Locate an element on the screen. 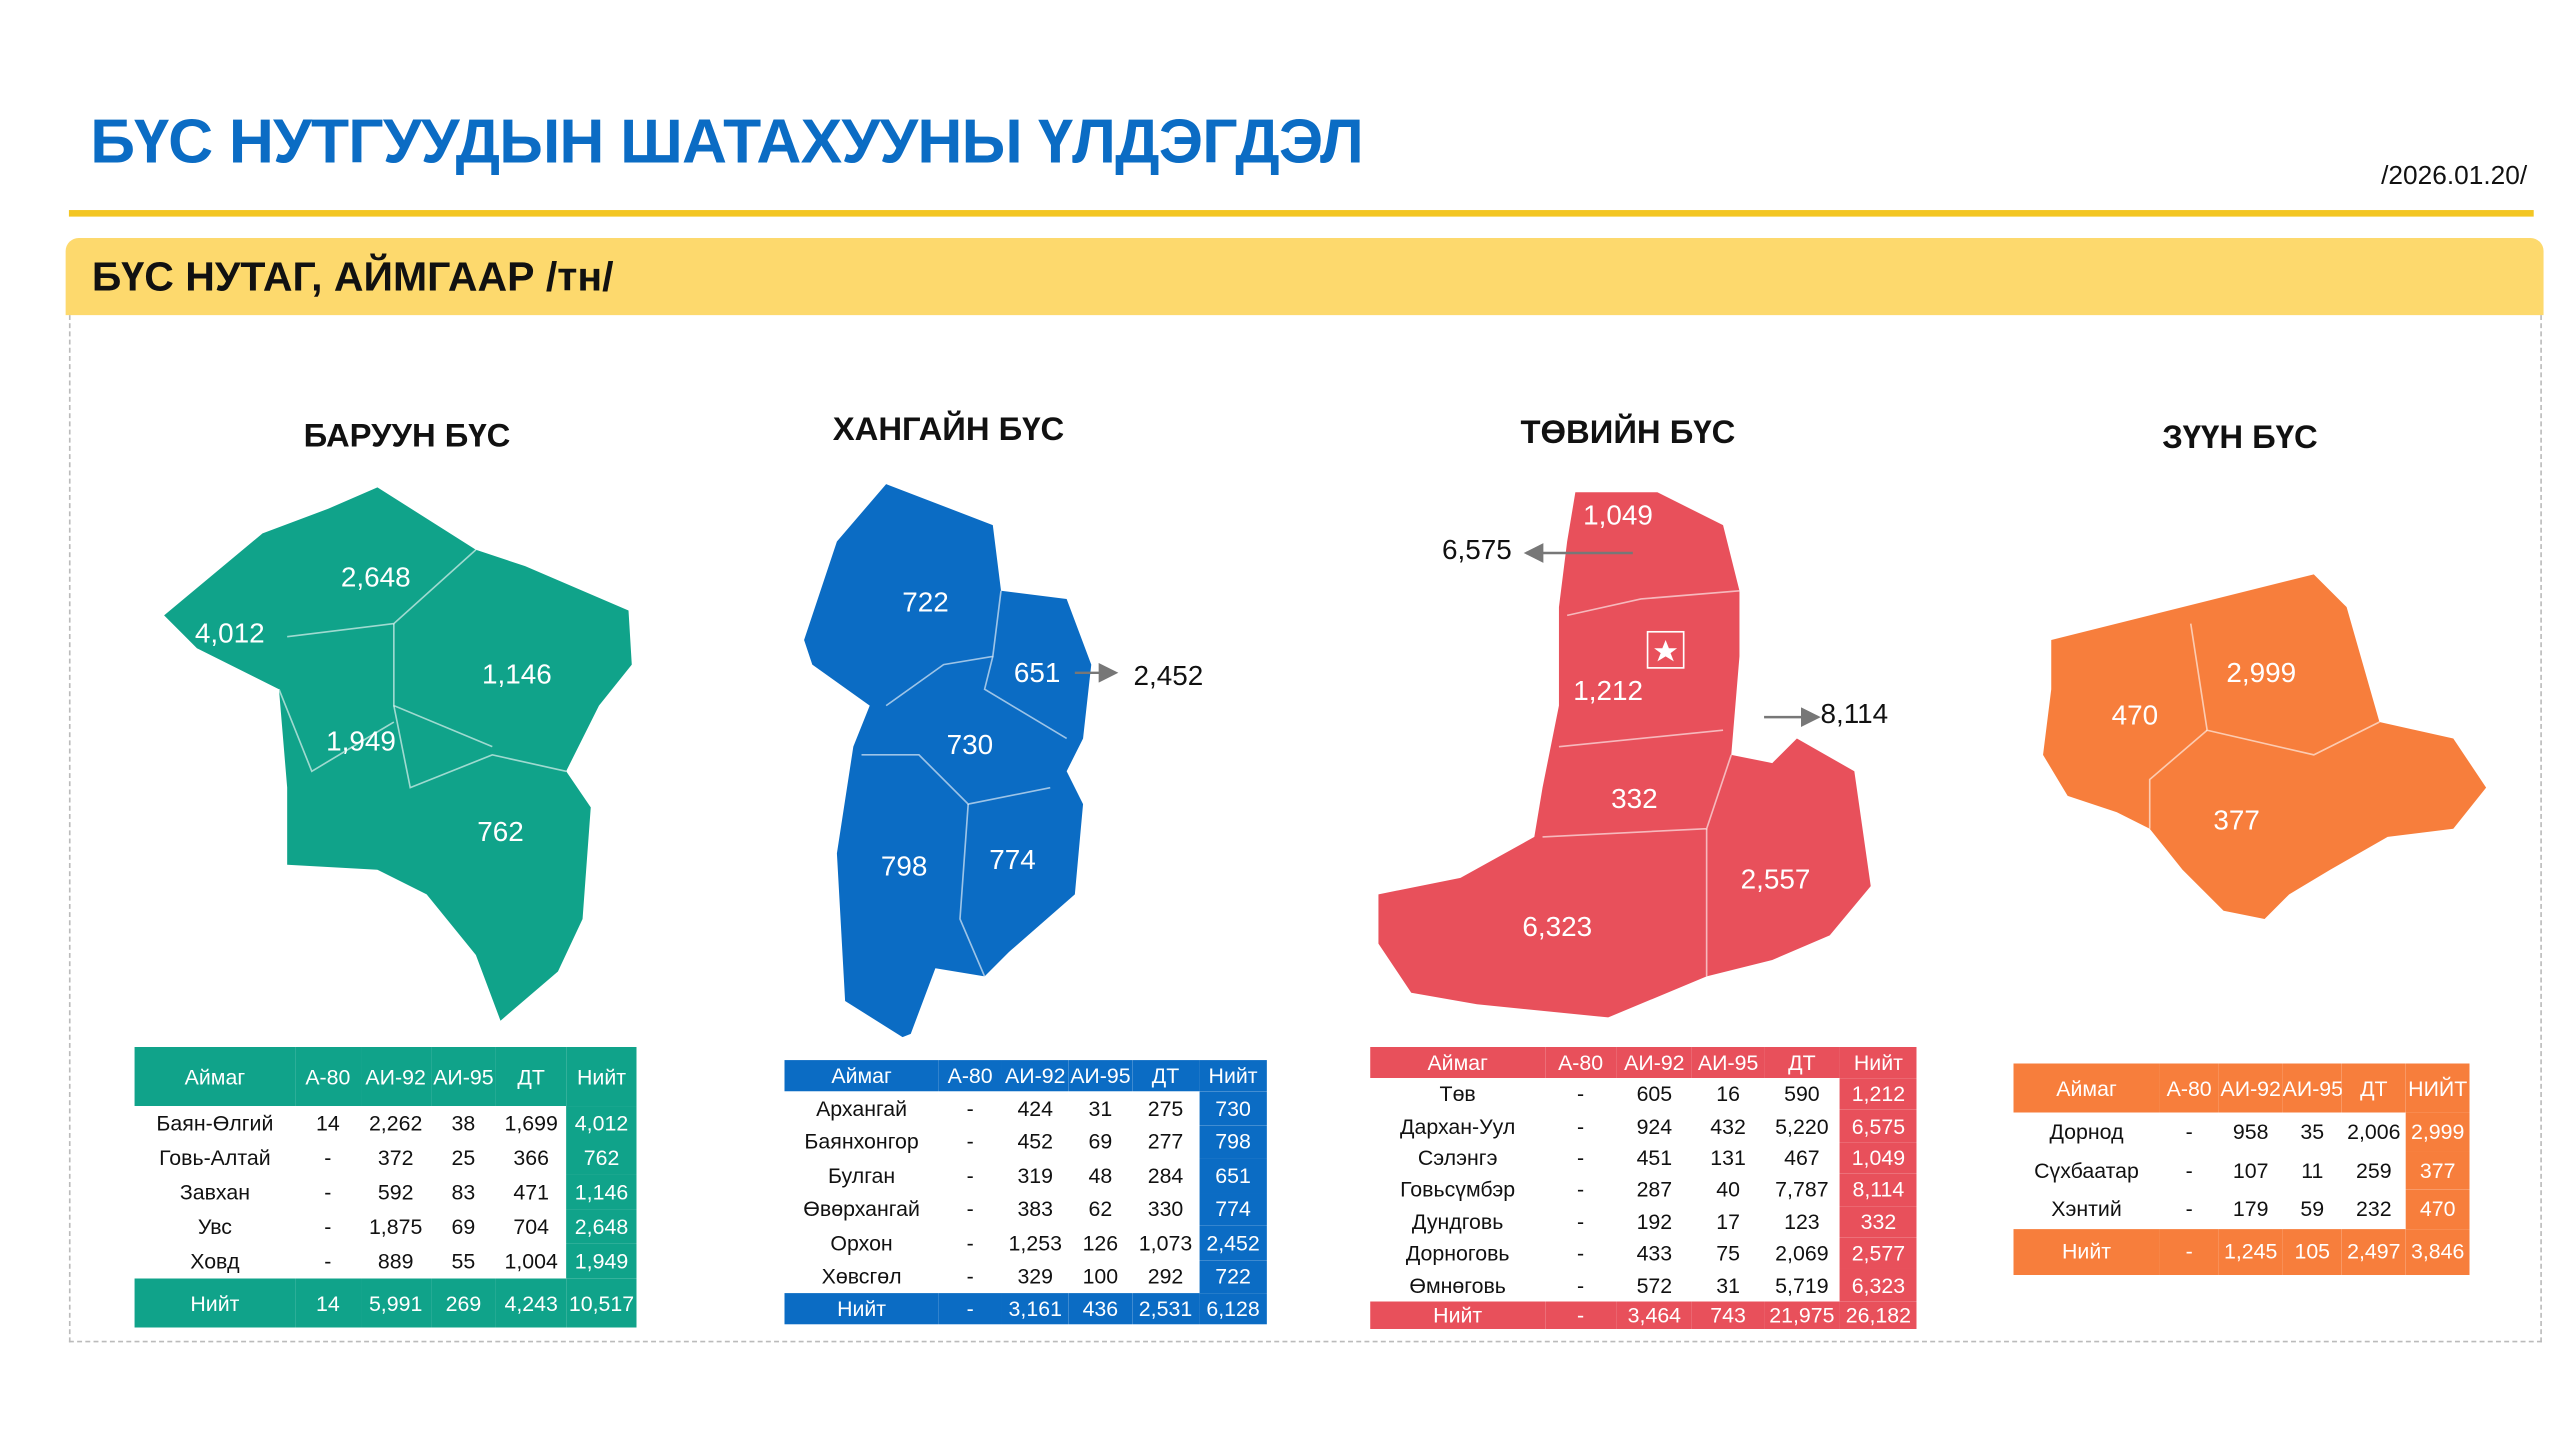  total-row: Нийт -3,464 743 21,975 26,182 is located at coordinates (1643, 1314).